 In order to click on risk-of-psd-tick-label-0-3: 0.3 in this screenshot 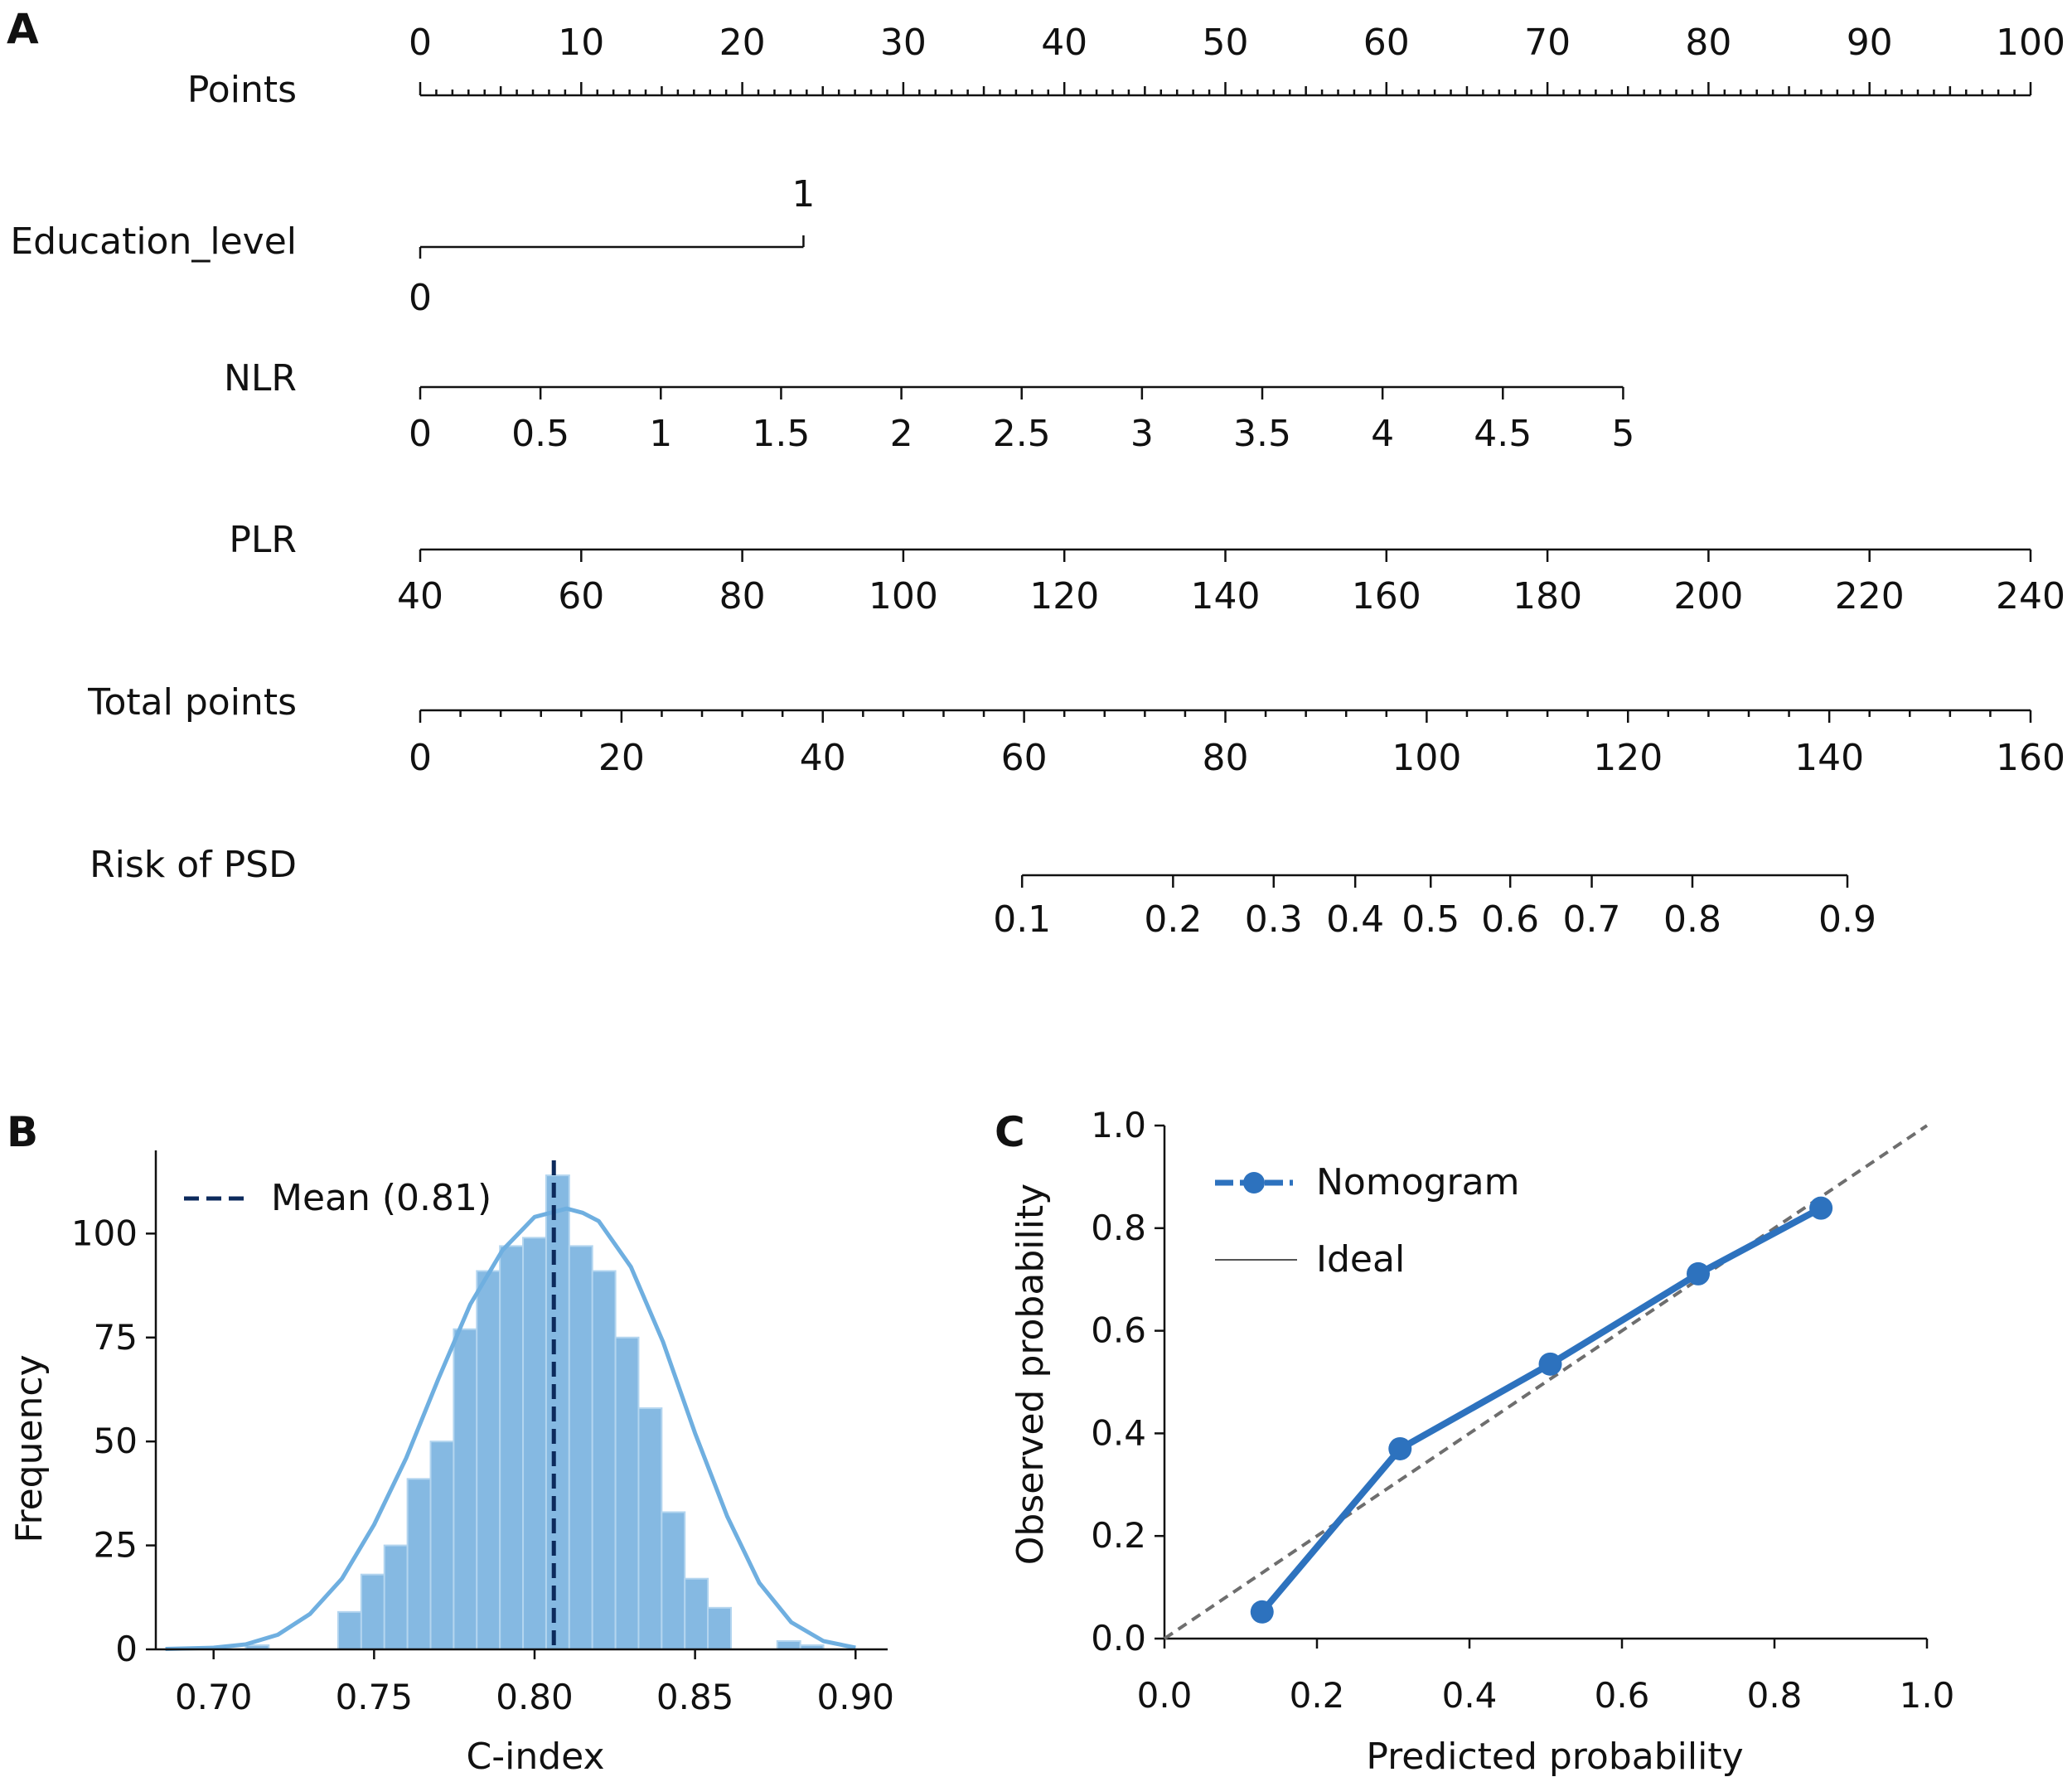, I will do `click(1274, 919)`.